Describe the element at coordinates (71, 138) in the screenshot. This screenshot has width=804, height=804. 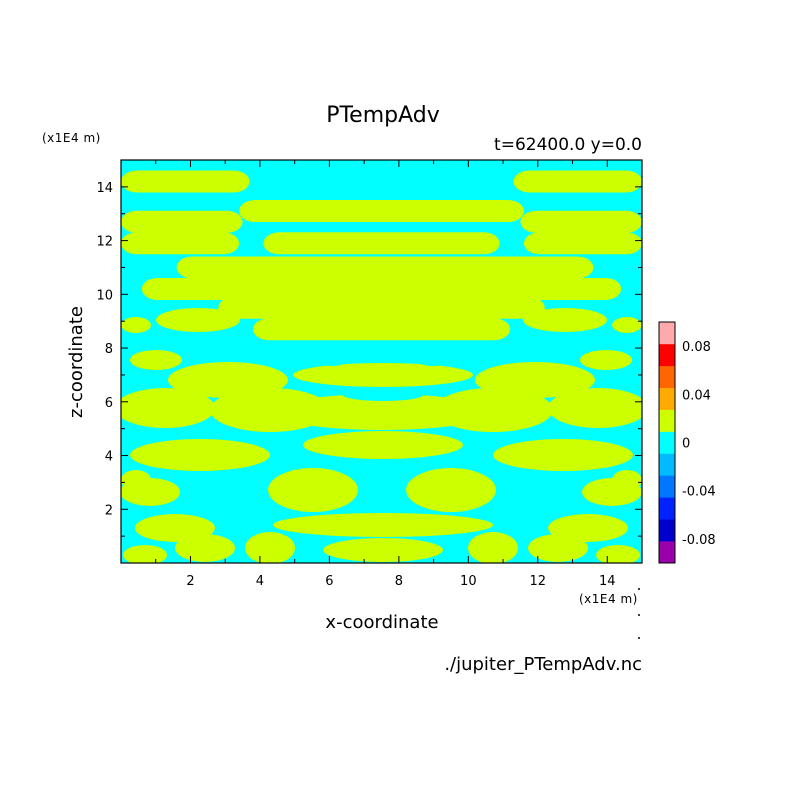
I see `y-unit-label: (x1E4 m)` at that location.